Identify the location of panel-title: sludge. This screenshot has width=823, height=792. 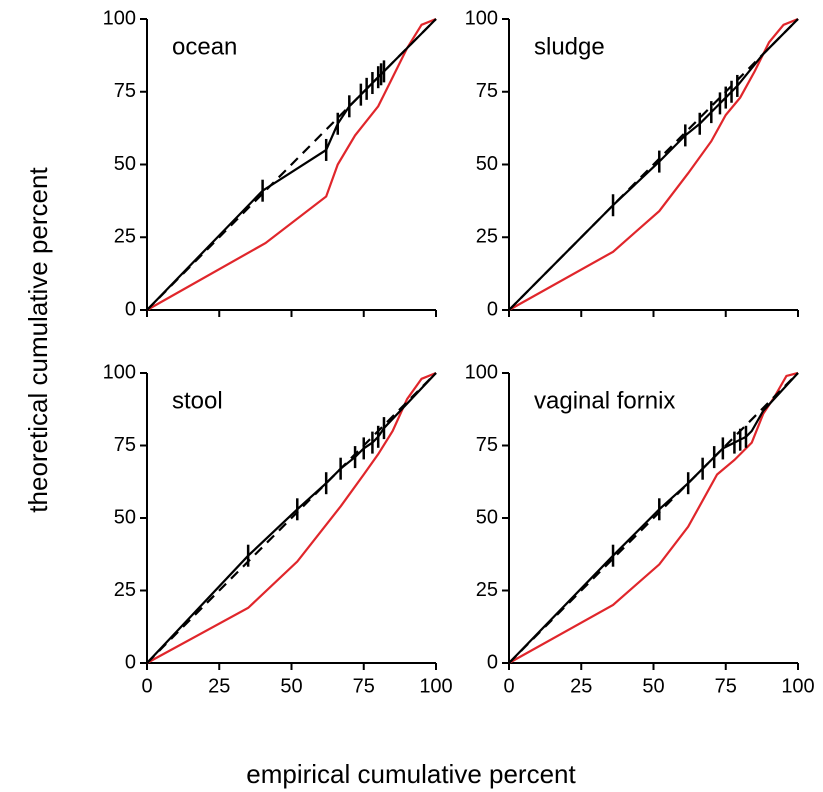
(569, 46).